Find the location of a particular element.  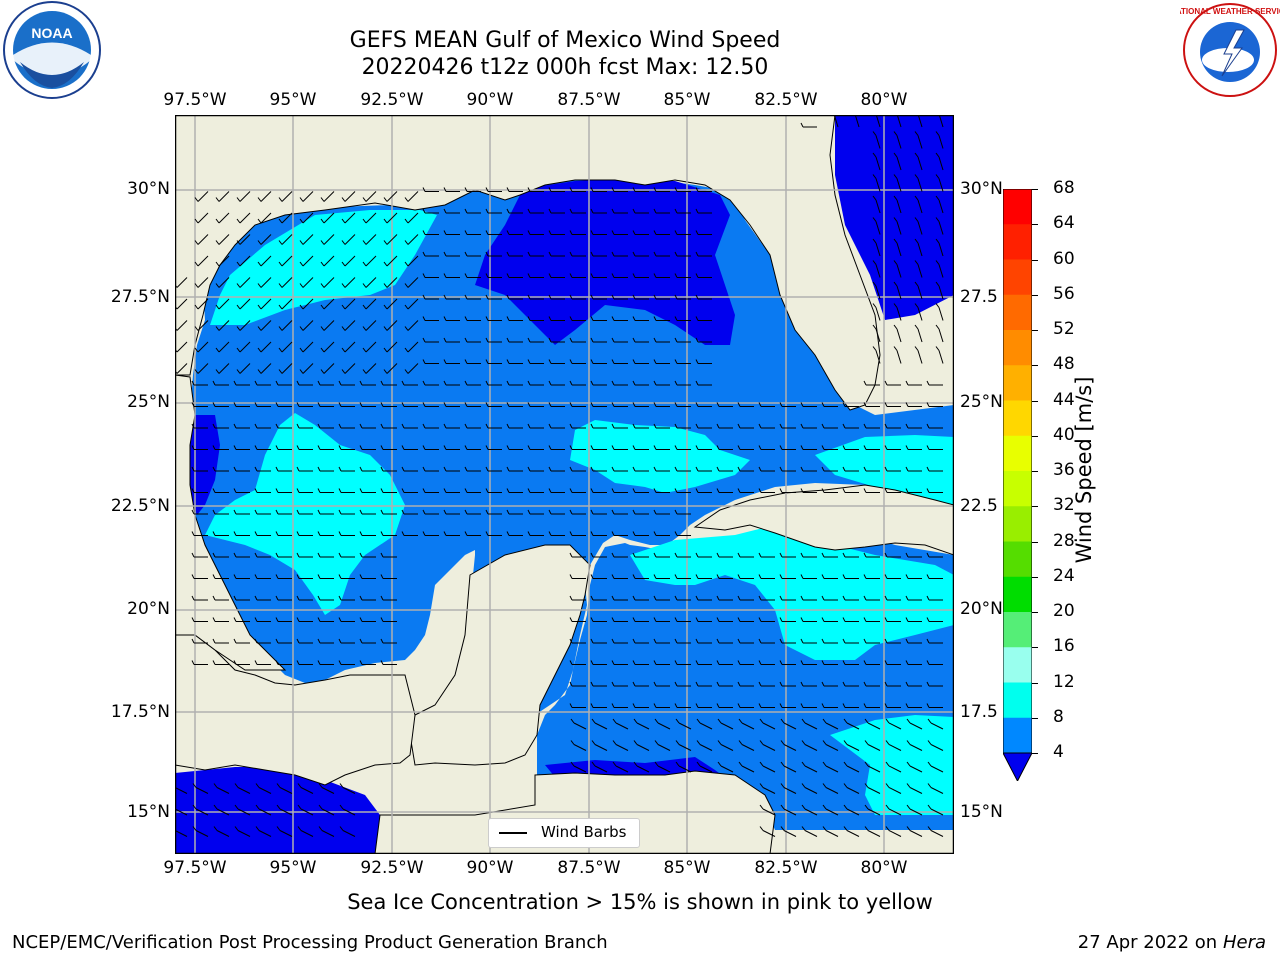

lat-label-right: 27.5 is located at coordinates (979, 297).